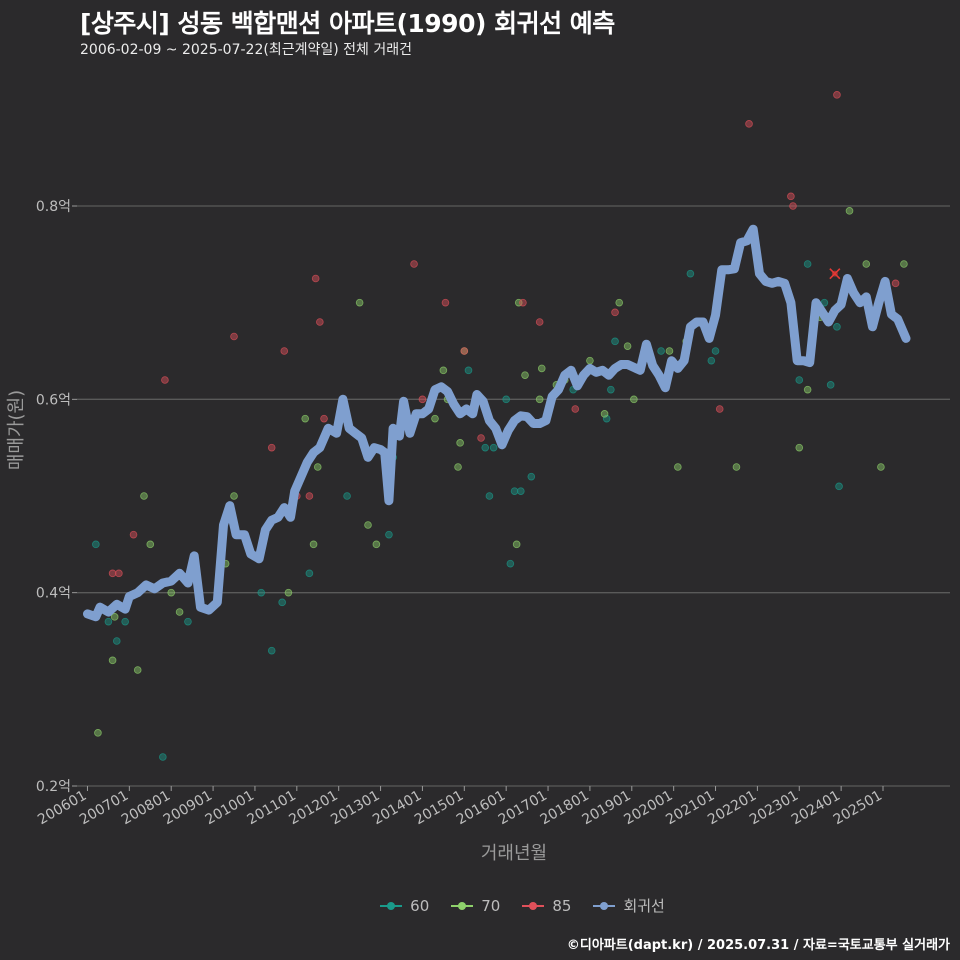  I want to click on chart-legend: 60 70 85 회귀선, so click(480, 905).